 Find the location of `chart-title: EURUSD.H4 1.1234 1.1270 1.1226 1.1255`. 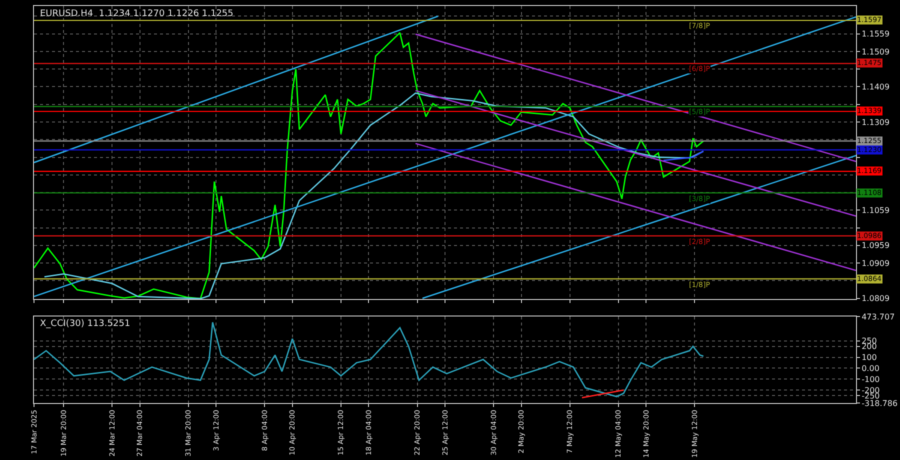

chart-title: EURUSD.H4 1.1234 1.1270 1.1226 1.1255 is located at coordinates (137, 14).